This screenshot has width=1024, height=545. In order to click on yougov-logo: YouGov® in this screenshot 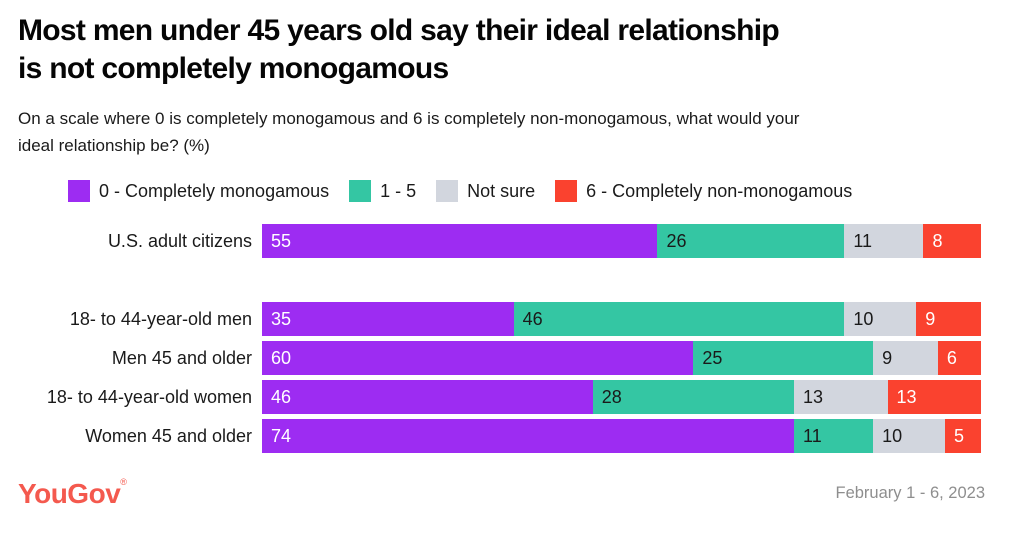, I will do `click(72, 493)`.